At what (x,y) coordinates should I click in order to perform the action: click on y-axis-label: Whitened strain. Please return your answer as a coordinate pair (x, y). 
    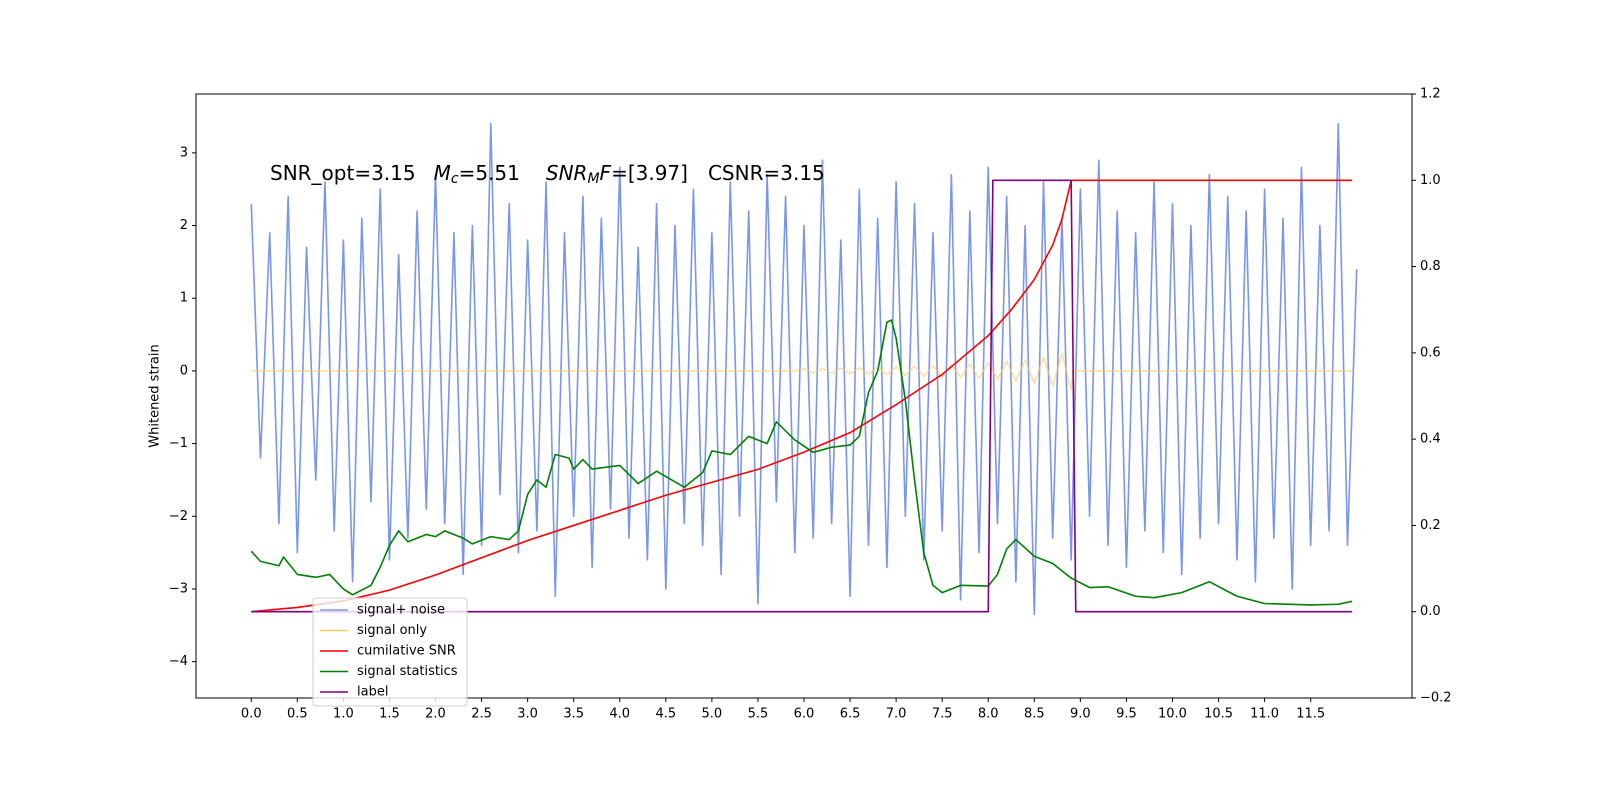
    Looking at the image, I should click on (155, 395).